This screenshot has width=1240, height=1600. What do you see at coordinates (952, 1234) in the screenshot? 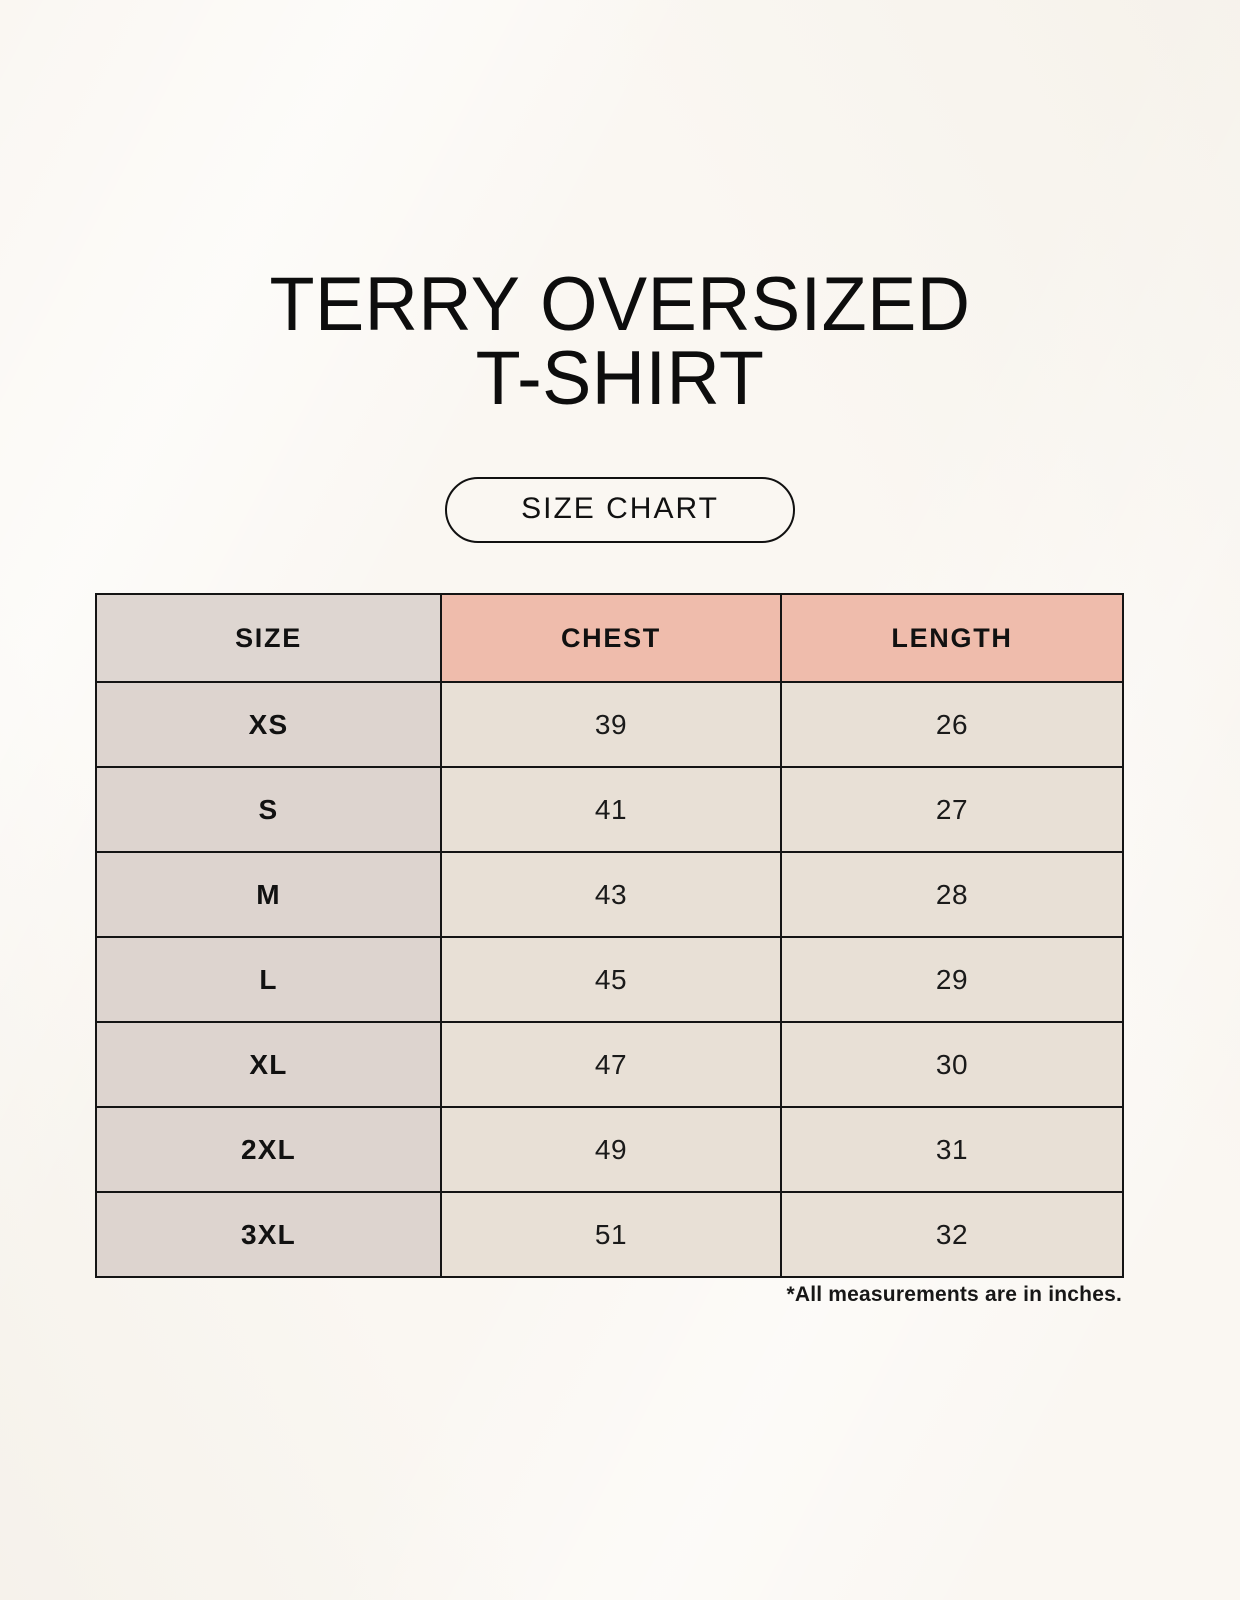
I see `cell-length: 32` at bounding box center [952, 1234].